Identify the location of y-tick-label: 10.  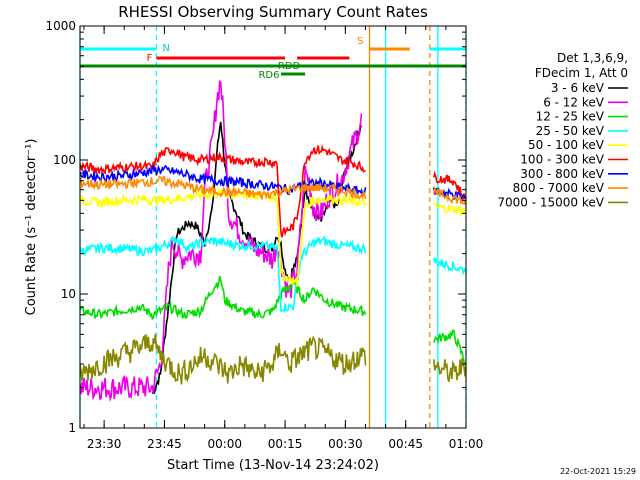
(68, 294).